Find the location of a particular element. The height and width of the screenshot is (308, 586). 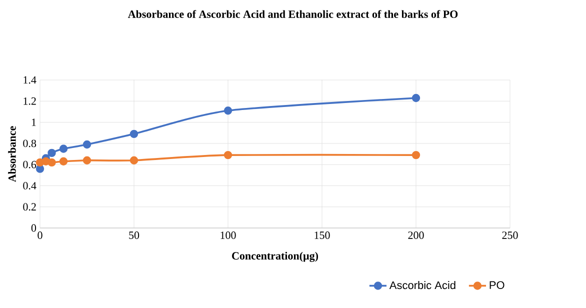

x-tick-label: 150 is located at coordinates (322, 235).